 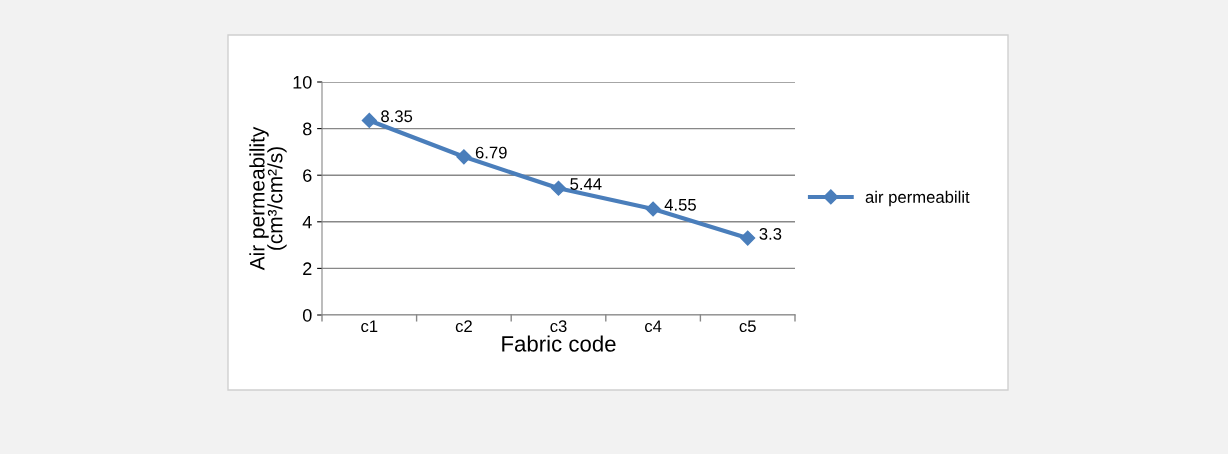 I want to click on x-tick-label: c2, so click(x=463, y=326).